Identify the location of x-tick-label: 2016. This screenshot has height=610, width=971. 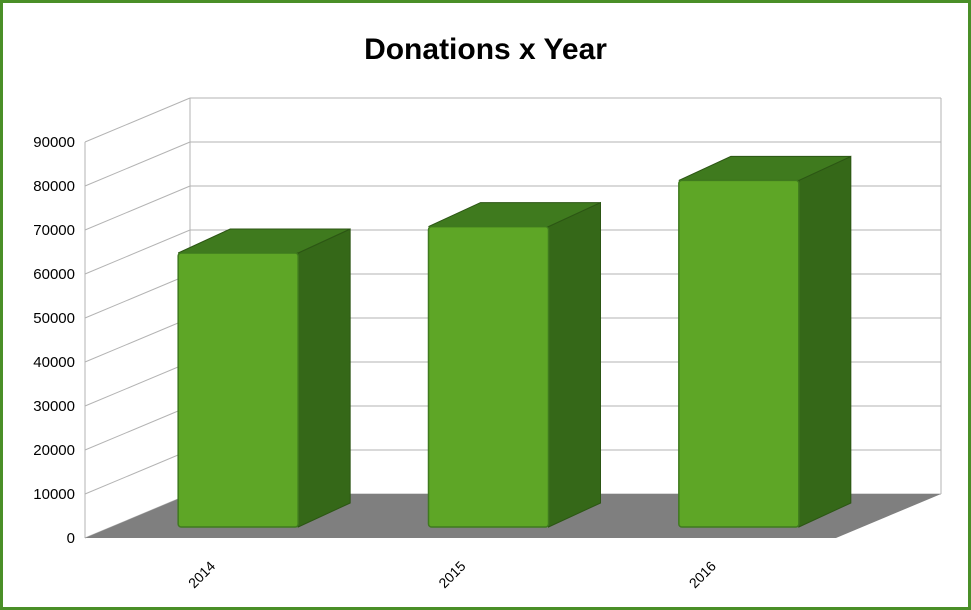
(702, 574).